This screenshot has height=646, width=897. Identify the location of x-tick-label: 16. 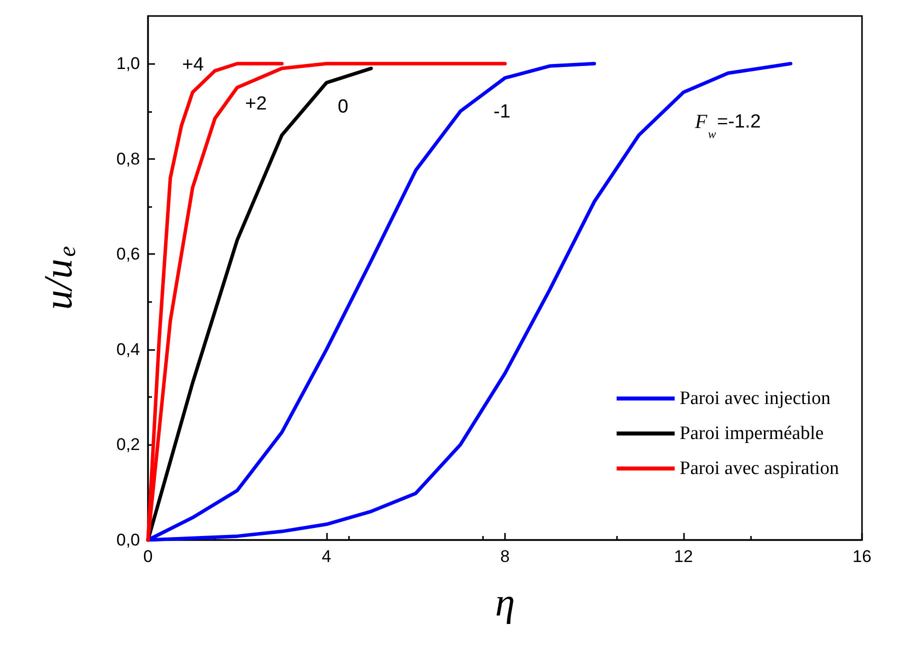
(862, 556).